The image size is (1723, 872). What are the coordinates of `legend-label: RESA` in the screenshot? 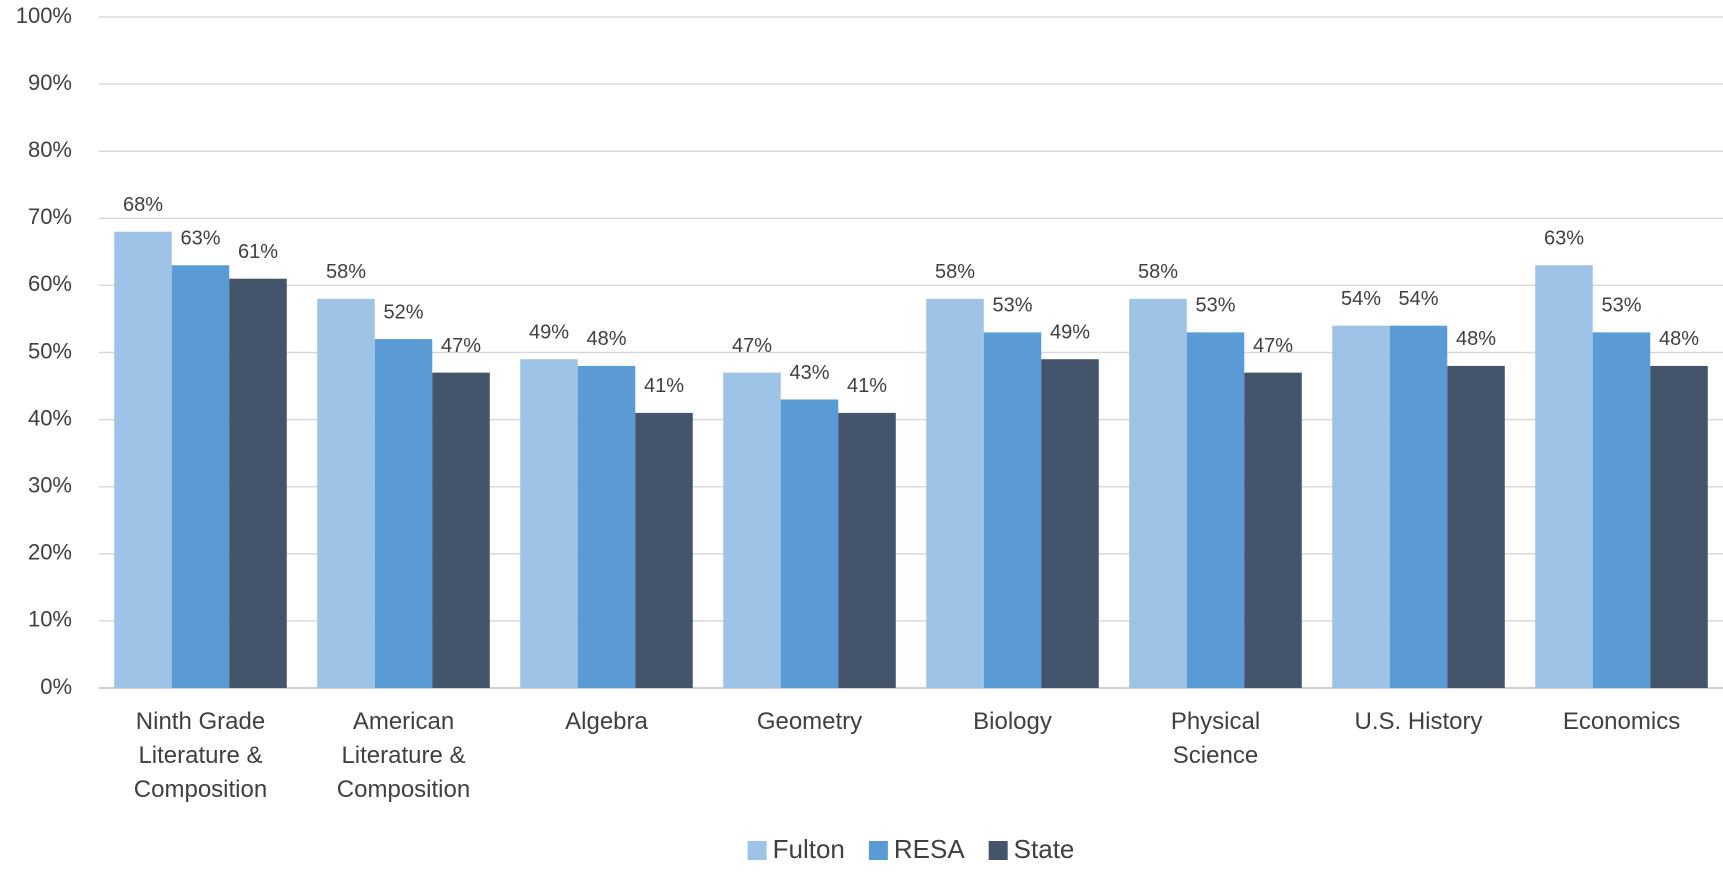 It's located at (929, 849).